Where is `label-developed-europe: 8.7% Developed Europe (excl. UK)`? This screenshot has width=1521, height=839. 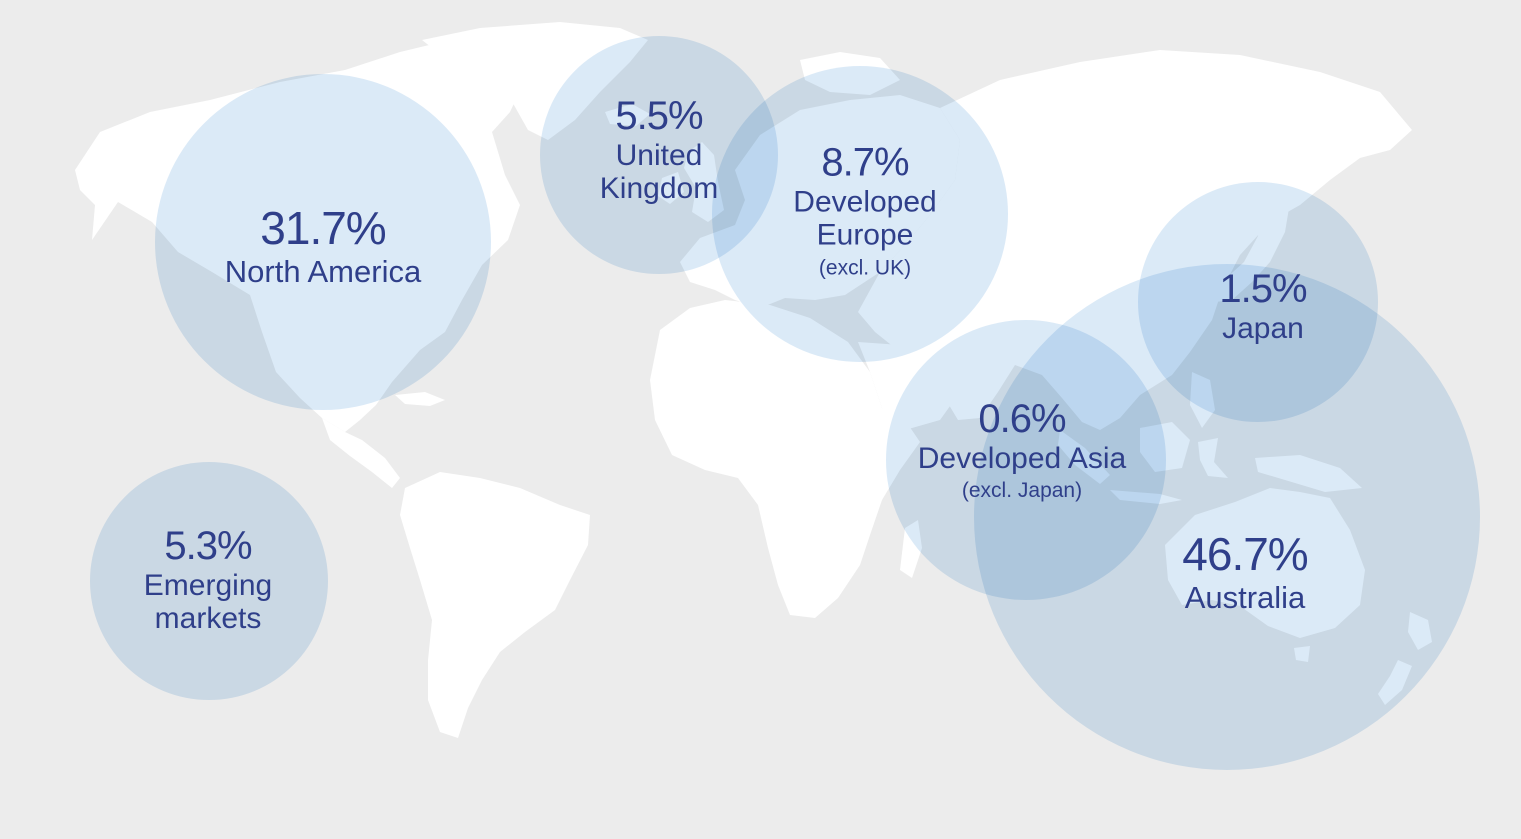 label-developed-europe: 8.7% Developed Europe (excl. UK) is located at coordinates (864, 210).